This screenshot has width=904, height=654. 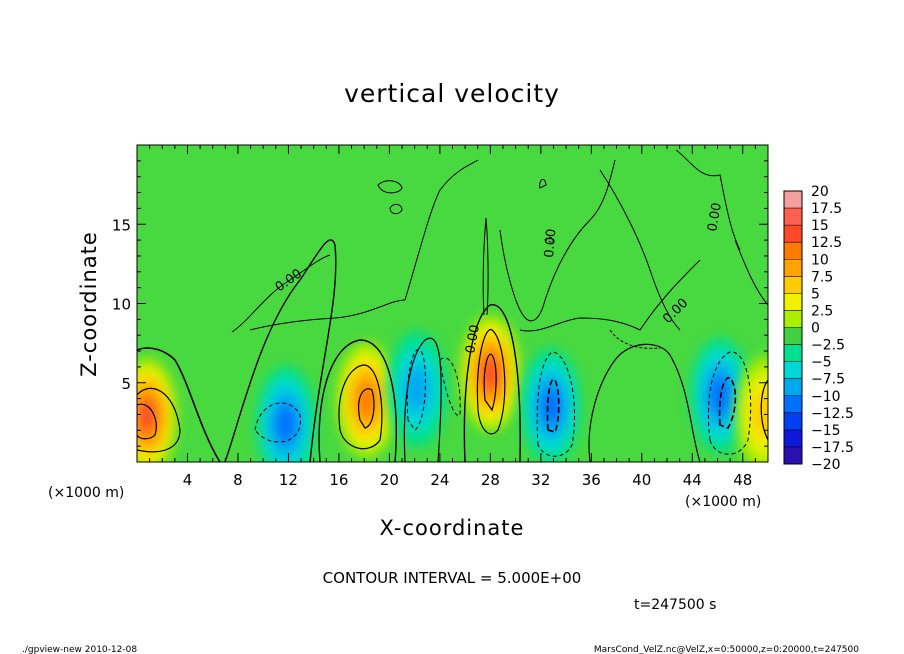 What do you see at coordinates (820, 226) in the screenshot?
I see `colorbar-label: 15` at bounding box center [820, 226].